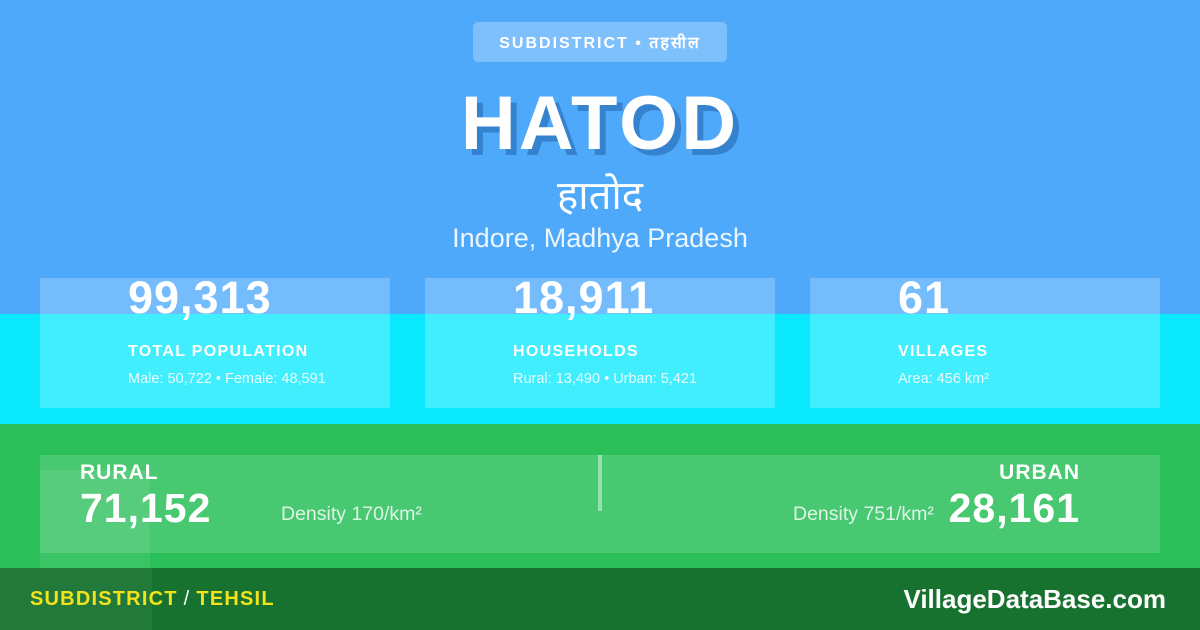 This screenshot has height=630, width=1200. I want to click on stat-detail: Area: 456 km², so click(944, 379).